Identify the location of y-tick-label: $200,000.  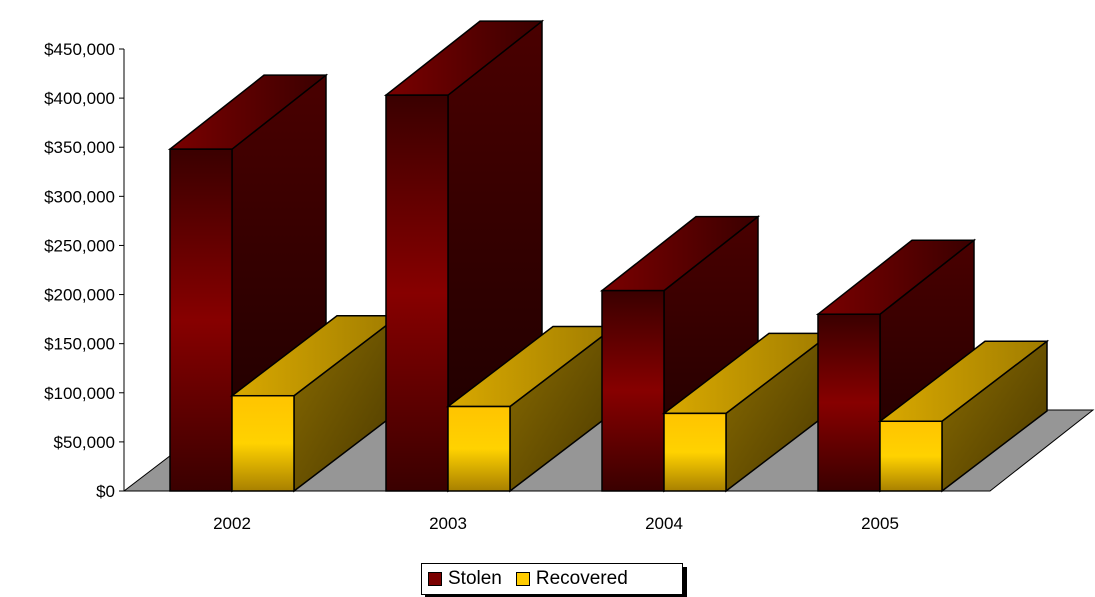
(79, 295).